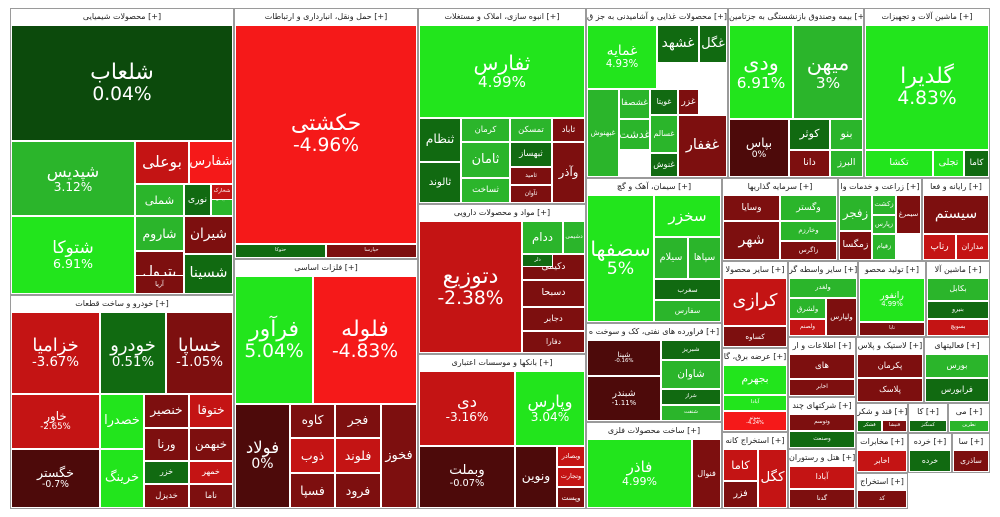 This screenshot has height=517, width=1000. I want to click on stock-tile: خصدرا, so click(122, 421).